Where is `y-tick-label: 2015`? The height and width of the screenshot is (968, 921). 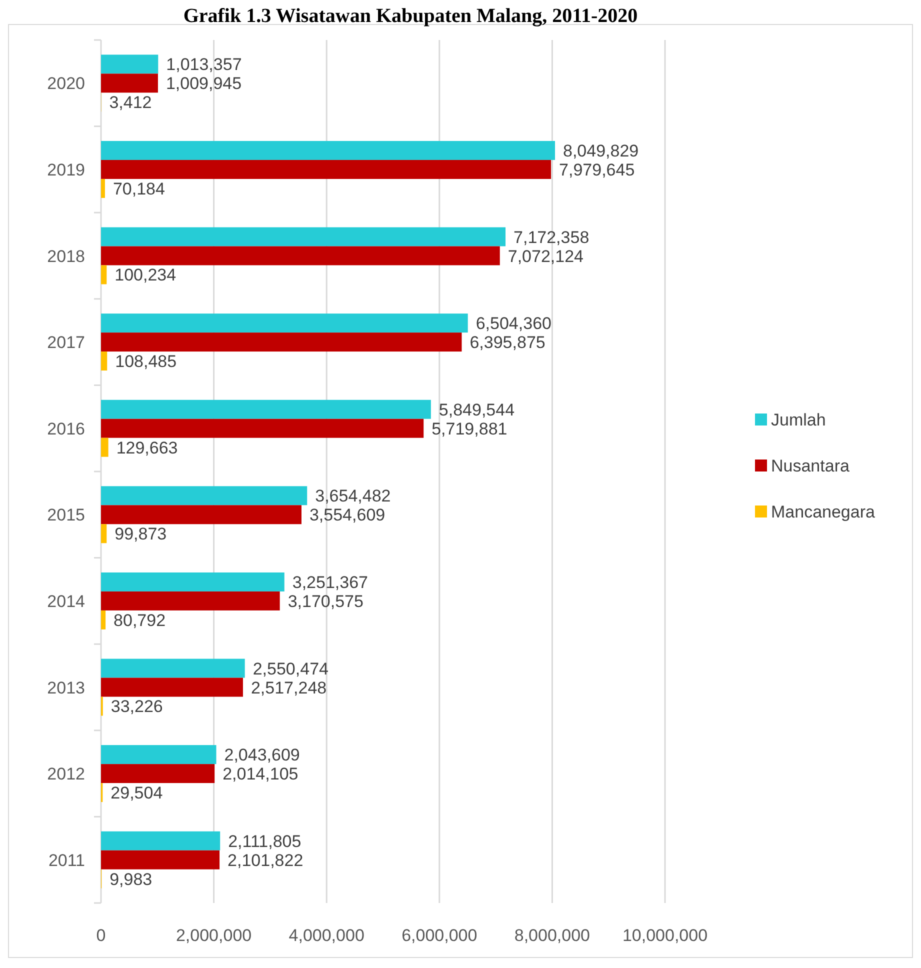
y-tick-label: 2015 is located at coordinates (66, 515).